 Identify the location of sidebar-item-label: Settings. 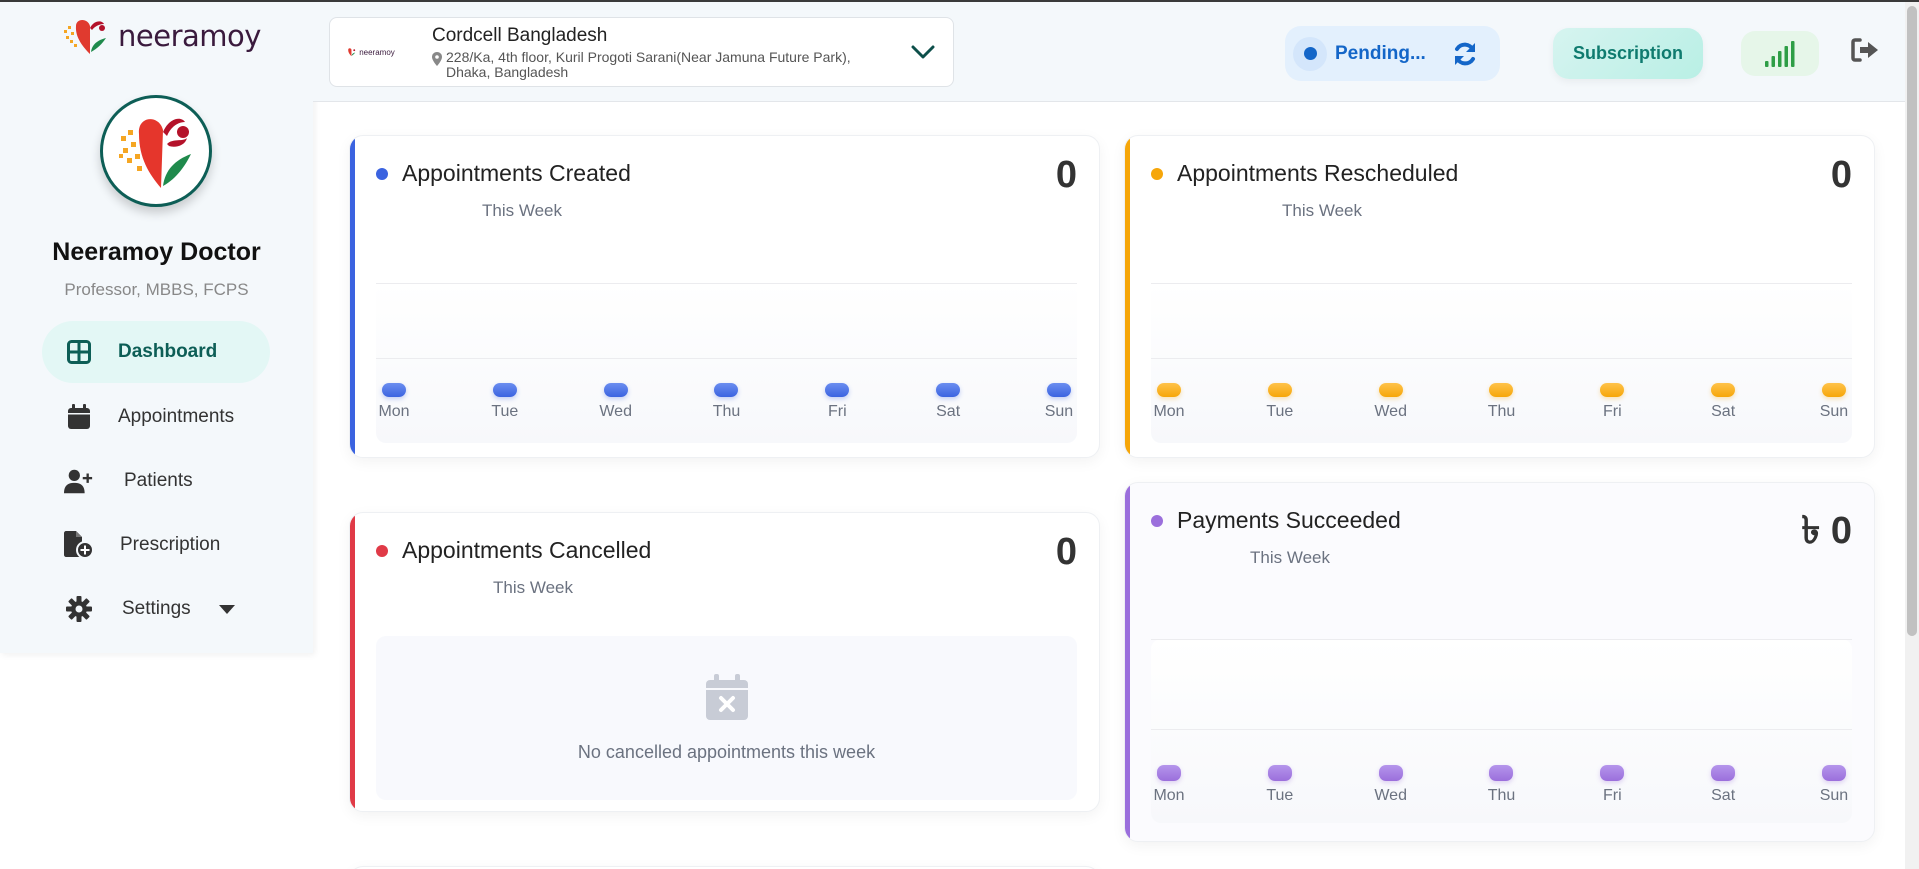
(156, 608).